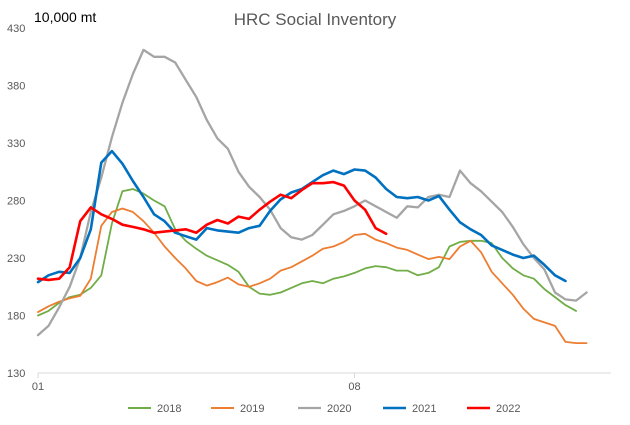 The image size is (630, 425). I want to click on legend-label: 2021, so click(424, 409).